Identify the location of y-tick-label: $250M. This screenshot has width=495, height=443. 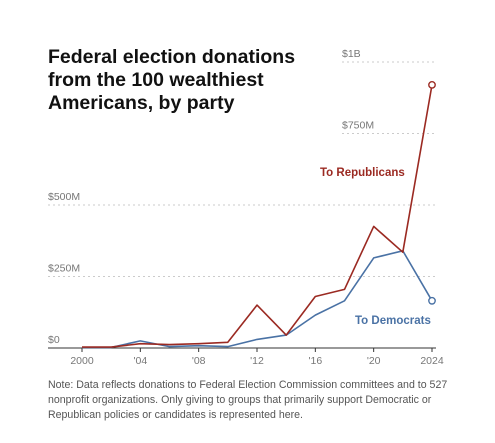
(64, 269).